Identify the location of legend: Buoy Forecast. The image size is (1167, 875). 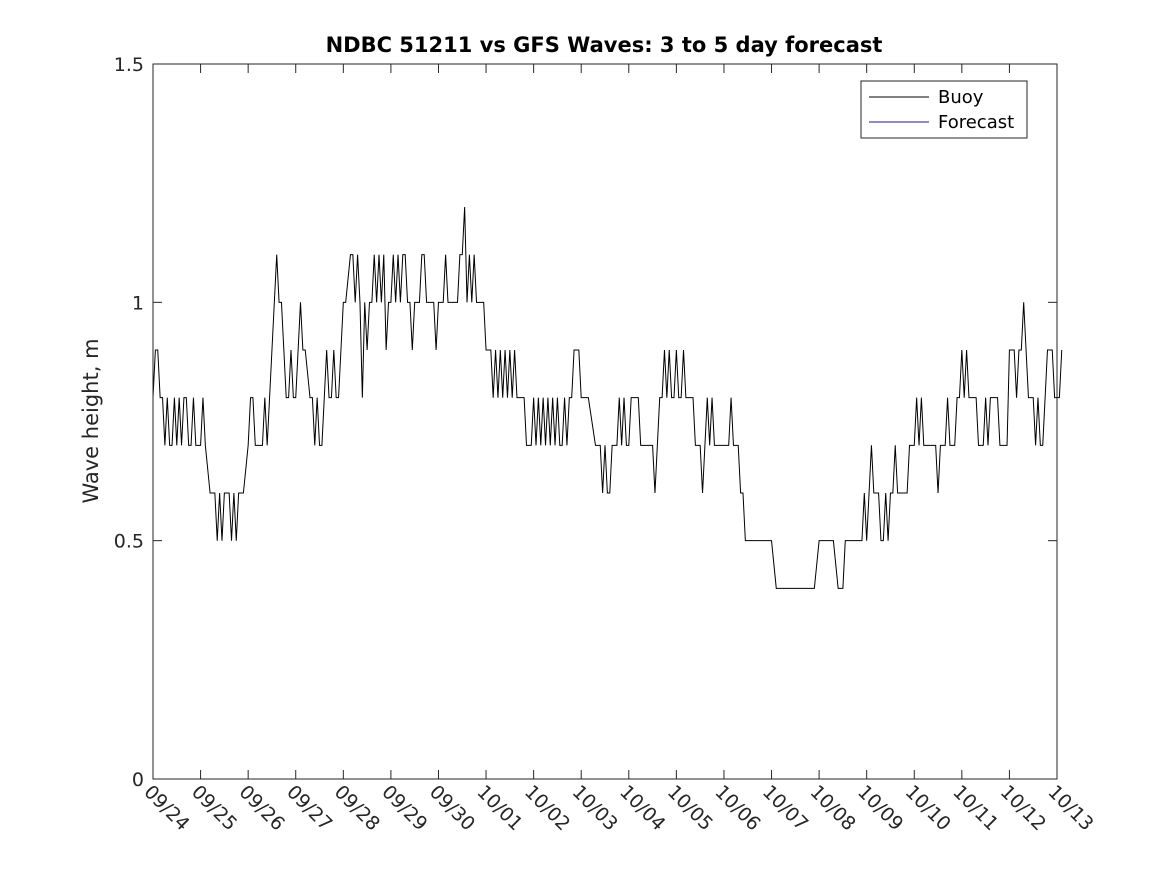
(944, 109).